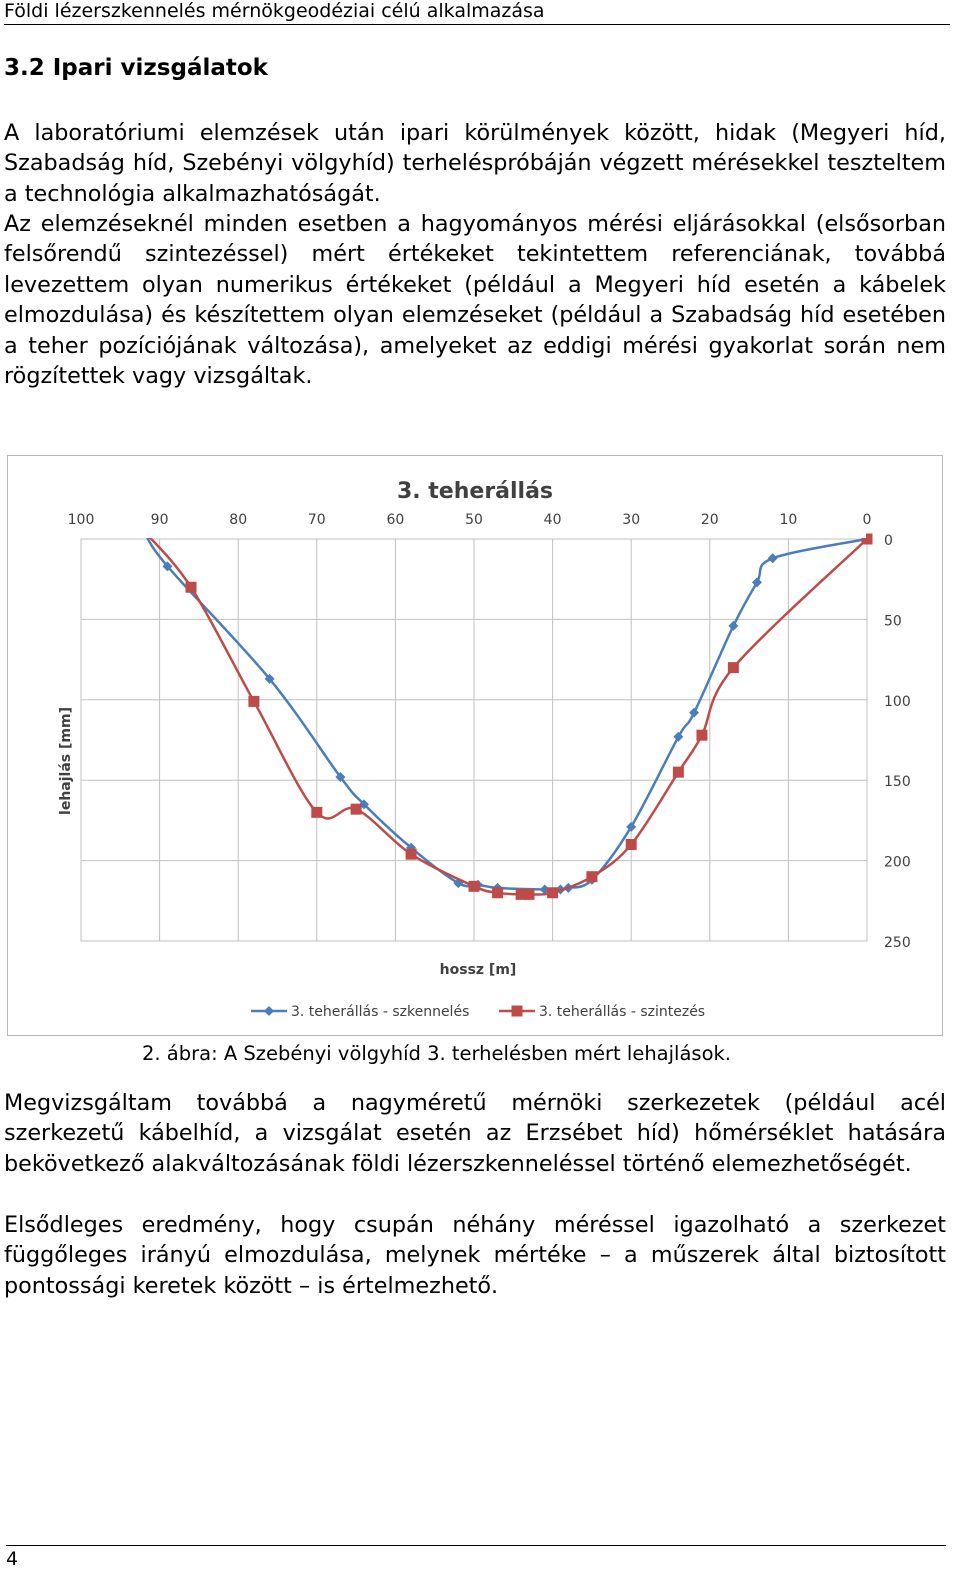 The height and width of the screenshot is (1585, 960). I want to click on y-tick-label-2: 100, so click(897, 702).